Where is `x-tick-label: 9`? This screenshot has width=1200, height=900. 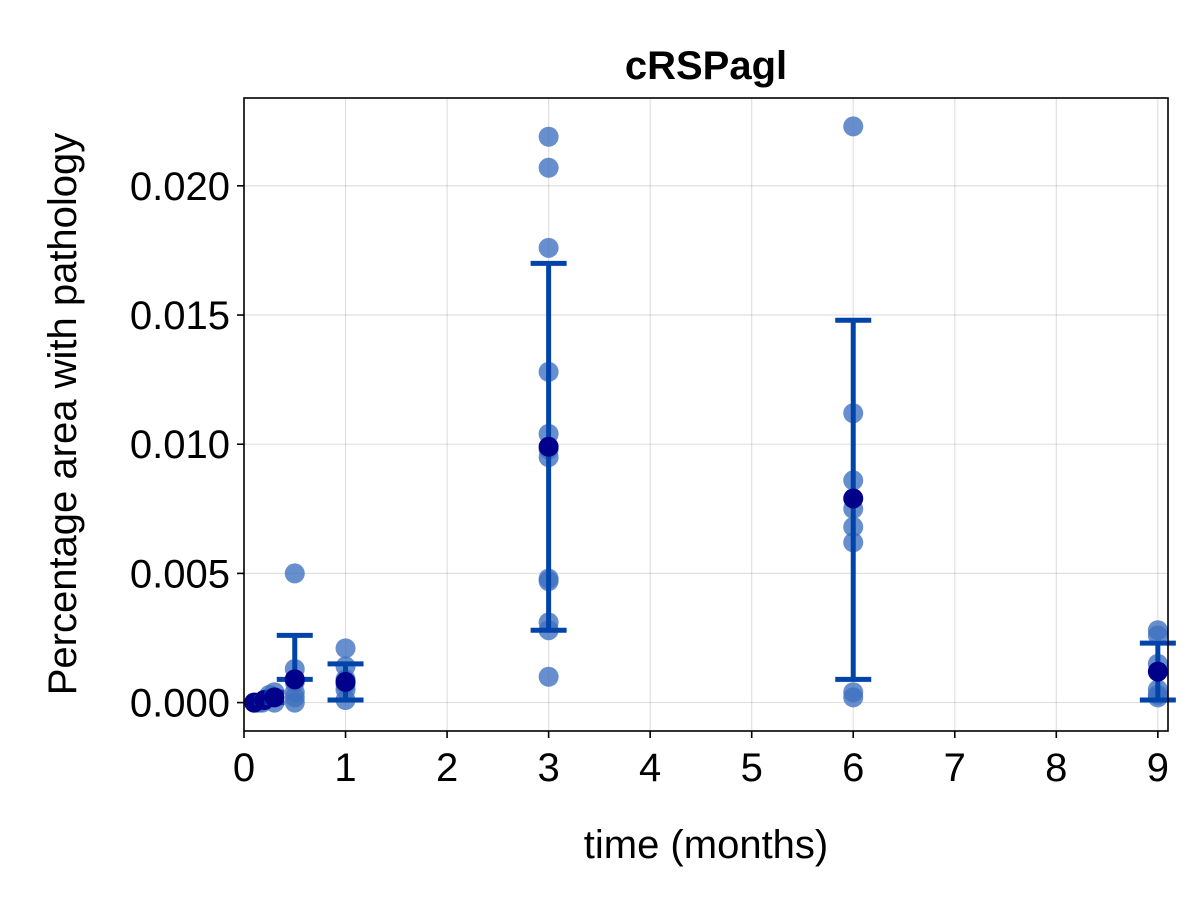
x-tick-label: 9 is located at coordinates (1158, 768).